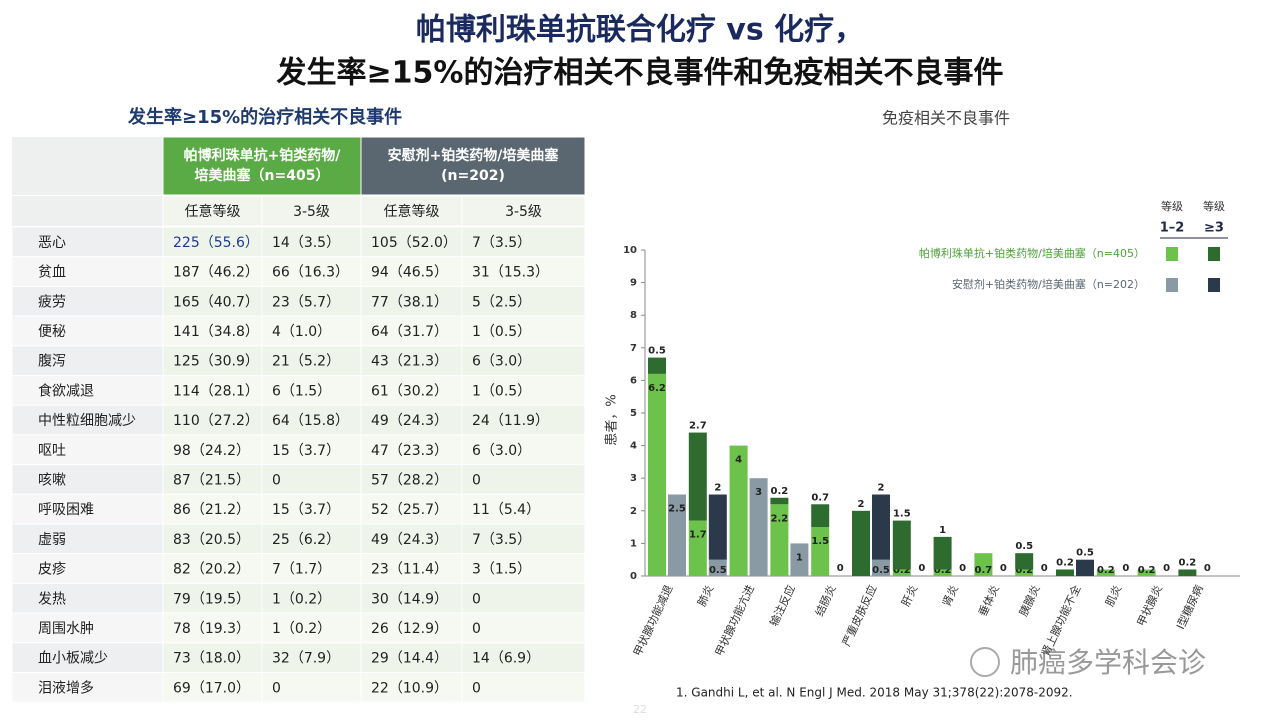 The image size is (1280, 720). What do you see at coordinates (52, 273) in the screenshot?
I see `table-text: 贫血` at bounding box center [52, 273].